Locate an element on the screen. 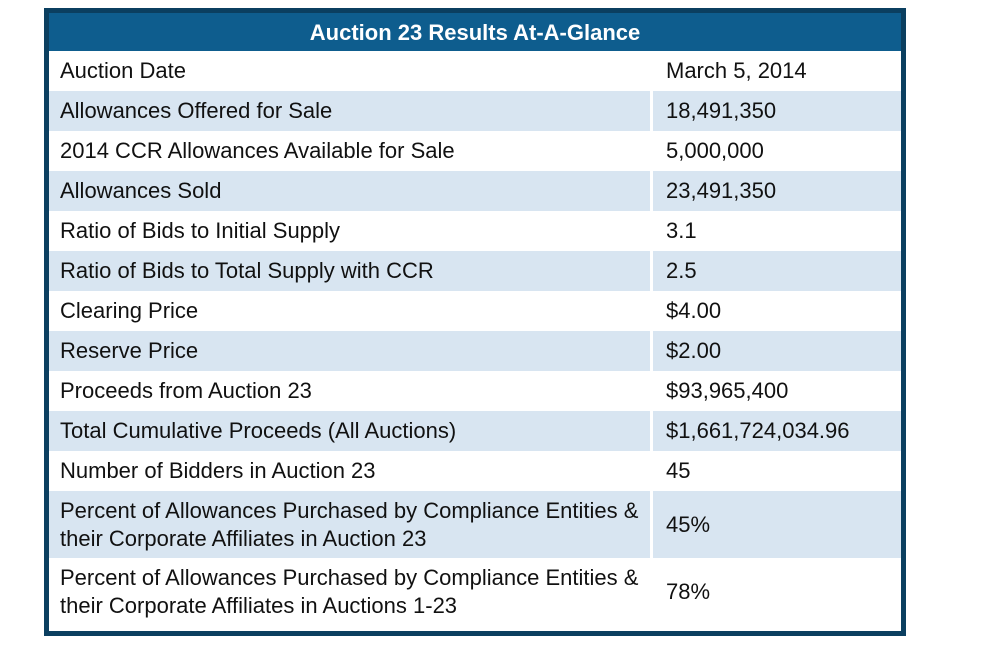 This screenshot has width=996, height=663. row-label: Number of Bidders in Auction 23 is located at coordinates (218, 470).